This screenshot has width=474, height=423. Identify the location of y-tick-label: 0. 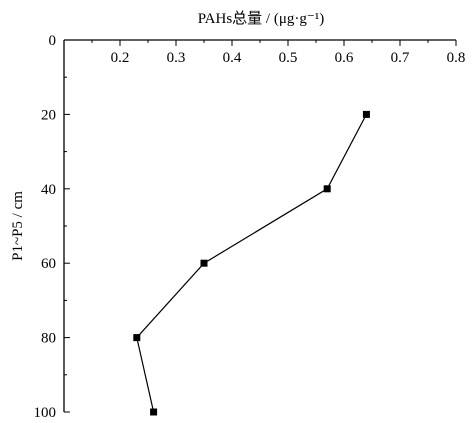
(53, 41).